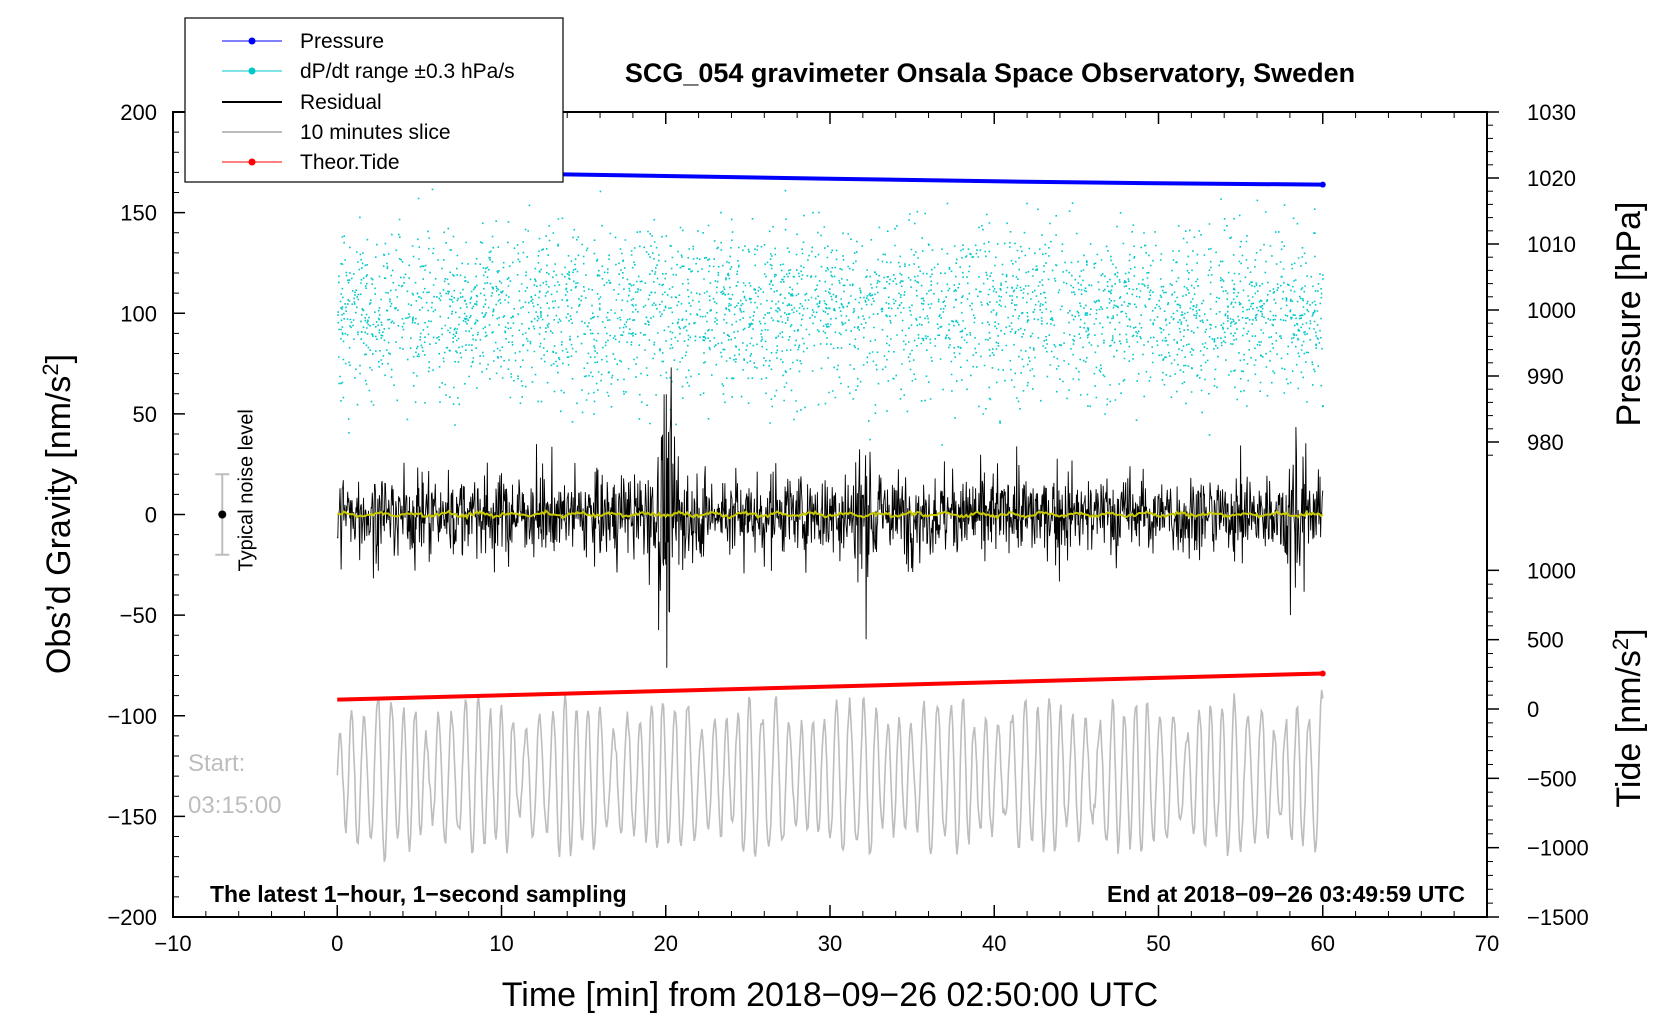  What do you see at coordinates (138, 313) in the screenshot?
I see `y-tick-label: 100` at bounding box center [138, 313].